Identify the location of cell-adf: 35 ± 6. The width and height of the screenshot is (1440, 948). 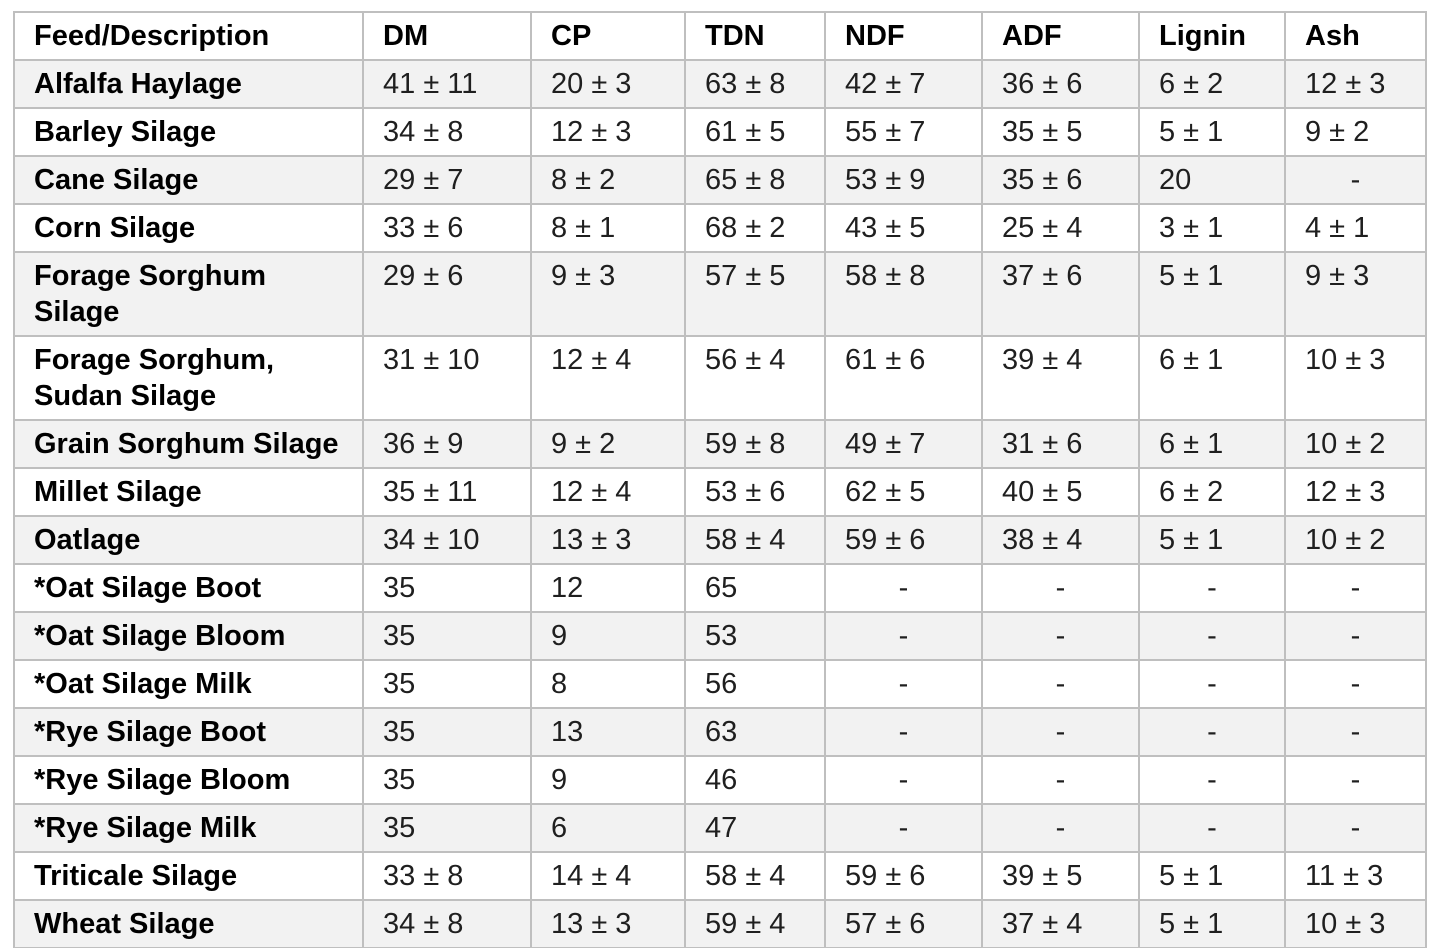
(1060, 180).